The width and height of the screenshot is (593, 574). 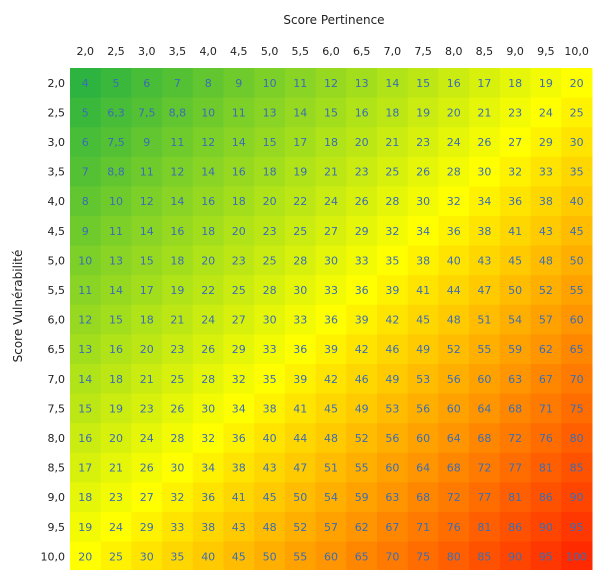 I want to click on x-tick-label: 7,0, so click(x=393, y=51).